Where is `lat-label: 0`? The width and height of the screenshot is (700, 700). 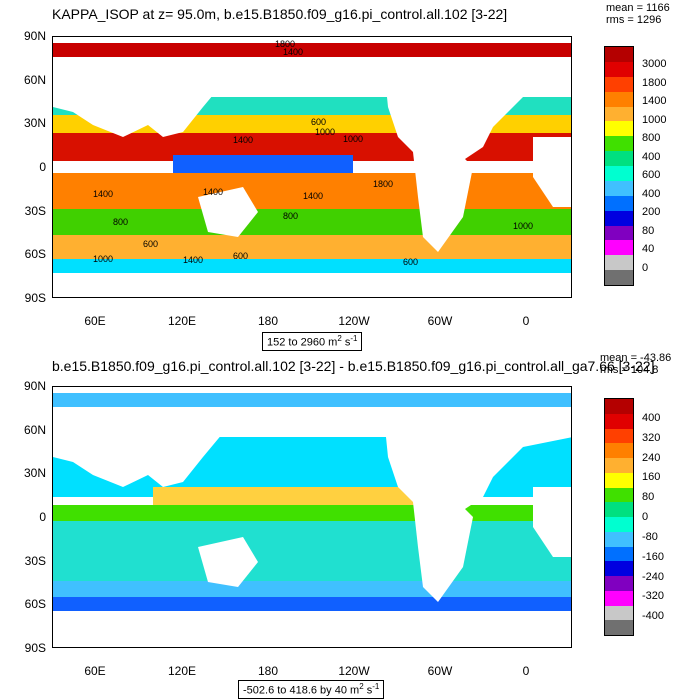 lat-label: 0 is located at coordinates (42, 167).